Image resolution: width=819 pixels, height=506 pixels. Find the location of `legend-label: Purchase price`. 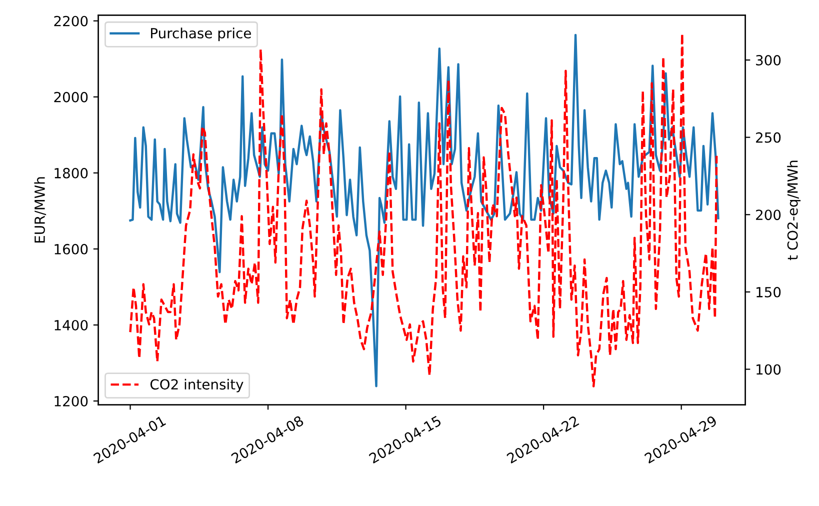

legend-label: Purchase price is located at coordinates (201, 35).